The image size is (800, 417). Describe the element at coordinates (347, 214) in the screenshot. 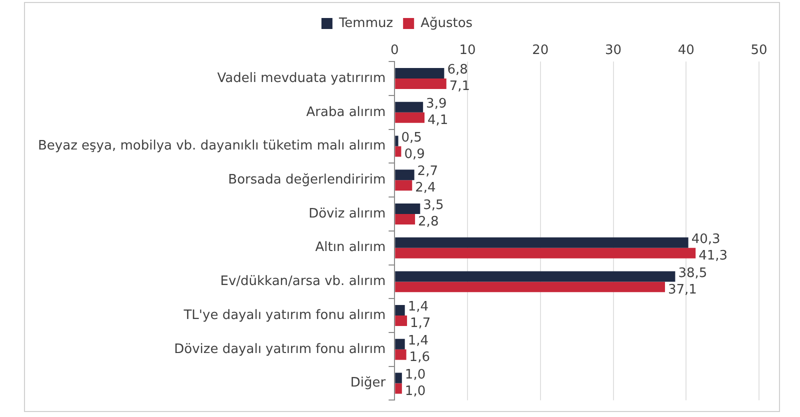

I see `y-tick-label: Döviz alırım` at that location.